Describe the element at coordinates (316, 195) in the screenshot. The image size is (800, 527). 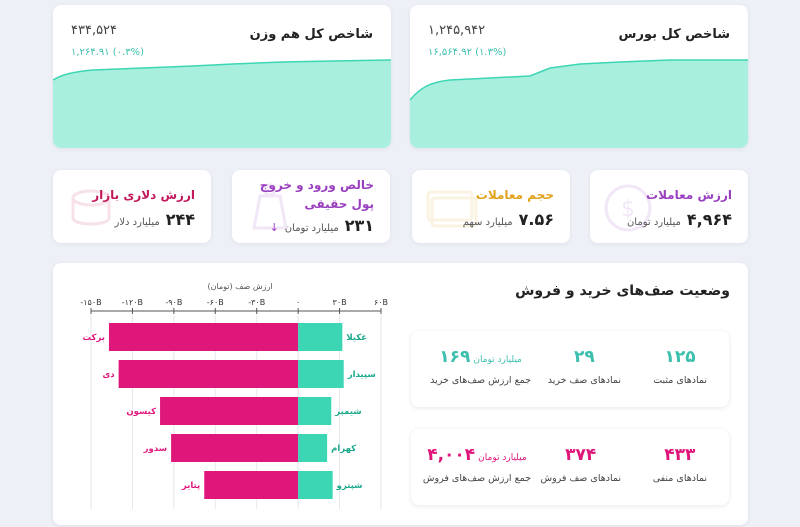
I see `stat-title: خالص ورود و خروج پول حقیقی` at that location.